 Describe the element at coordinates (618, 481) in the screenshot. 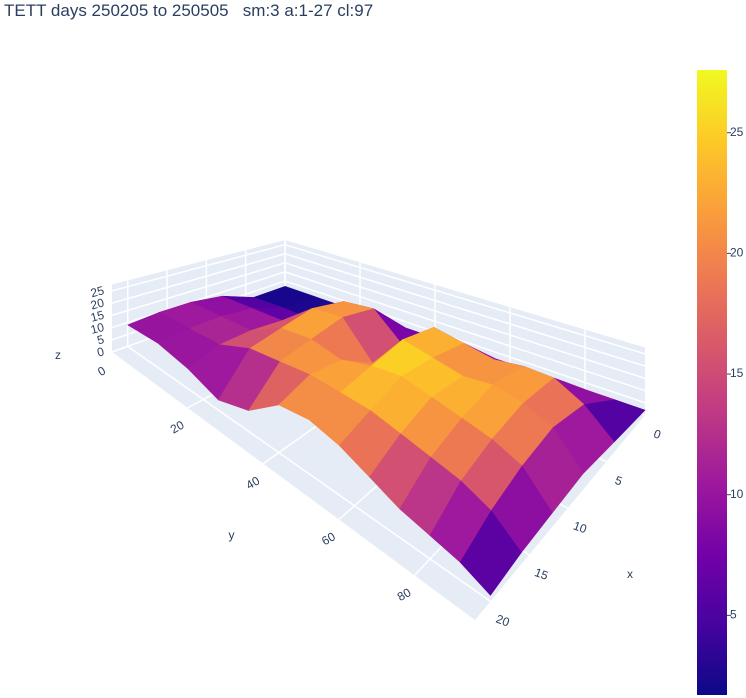

I see `x-tick-label: 5` at that location.